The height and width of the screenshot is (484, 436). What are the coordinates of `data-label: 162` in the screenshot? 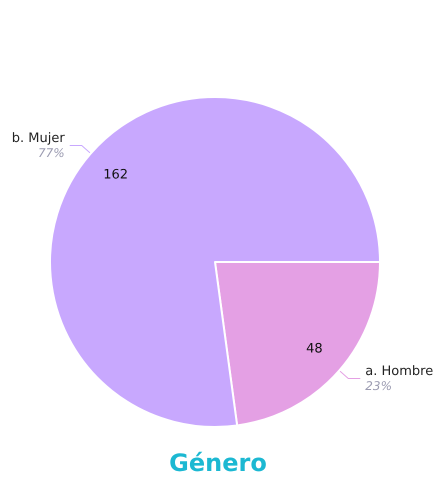 It's located at (115, 175).